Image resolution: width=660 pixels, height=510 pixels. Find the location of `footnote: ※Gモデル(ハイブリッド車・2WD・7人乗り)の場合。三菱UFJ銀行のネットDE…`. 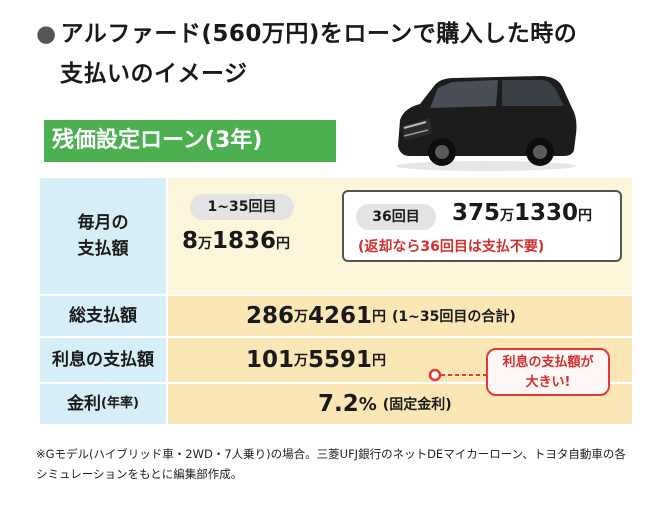

footnote: ※Gモデル(ハイブリッド車・2WD・7人乗り)の場合。三菱UFJ銀行のネットDE… is located at coordinates (331, 464).